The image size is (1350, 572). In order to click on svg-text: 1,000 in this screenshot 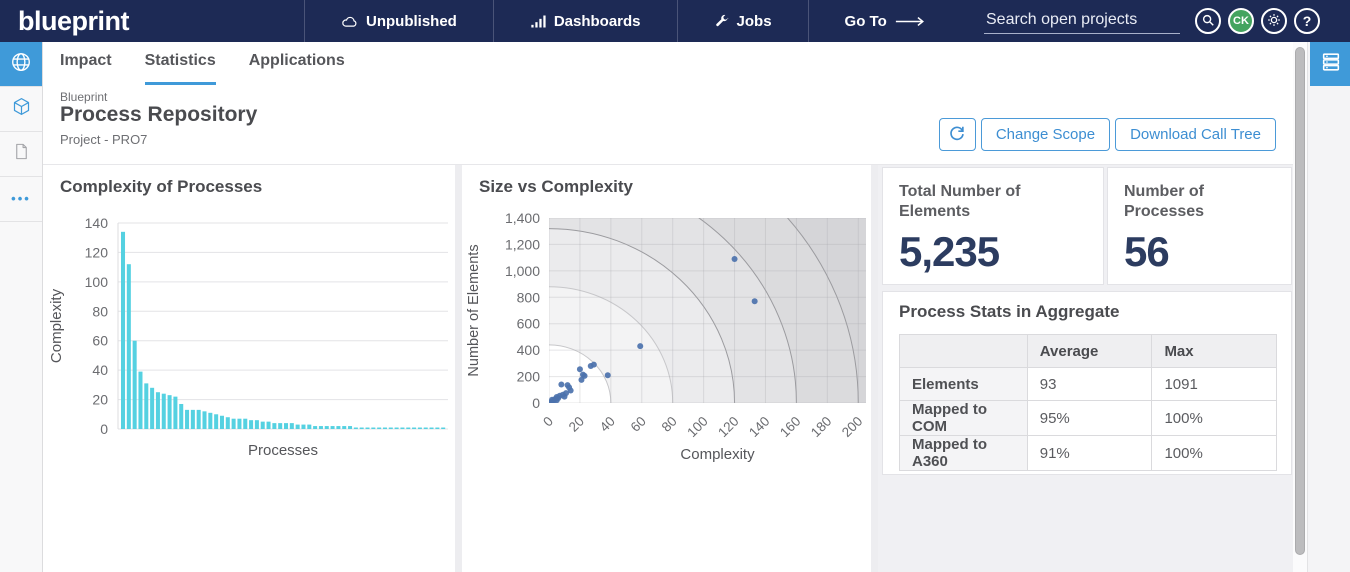, I will do `click(522, 271)`.